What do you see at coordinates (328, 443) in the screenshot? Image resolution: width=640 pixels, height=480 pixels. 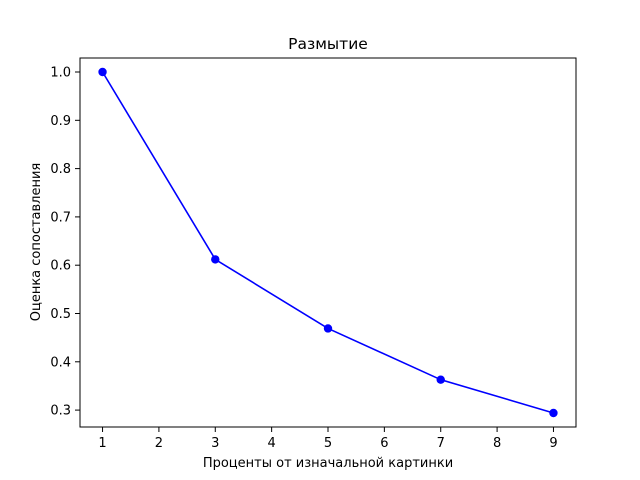 I see `x-tick-label: 5` at bounding box center [328, 443].